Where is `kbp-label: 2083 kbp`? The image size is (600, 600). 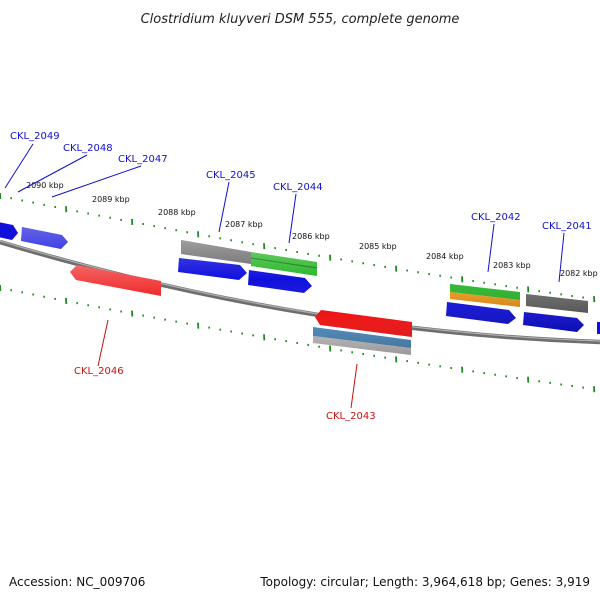
kbp-label: 2083 kbp is located at coordinates (512, 265).